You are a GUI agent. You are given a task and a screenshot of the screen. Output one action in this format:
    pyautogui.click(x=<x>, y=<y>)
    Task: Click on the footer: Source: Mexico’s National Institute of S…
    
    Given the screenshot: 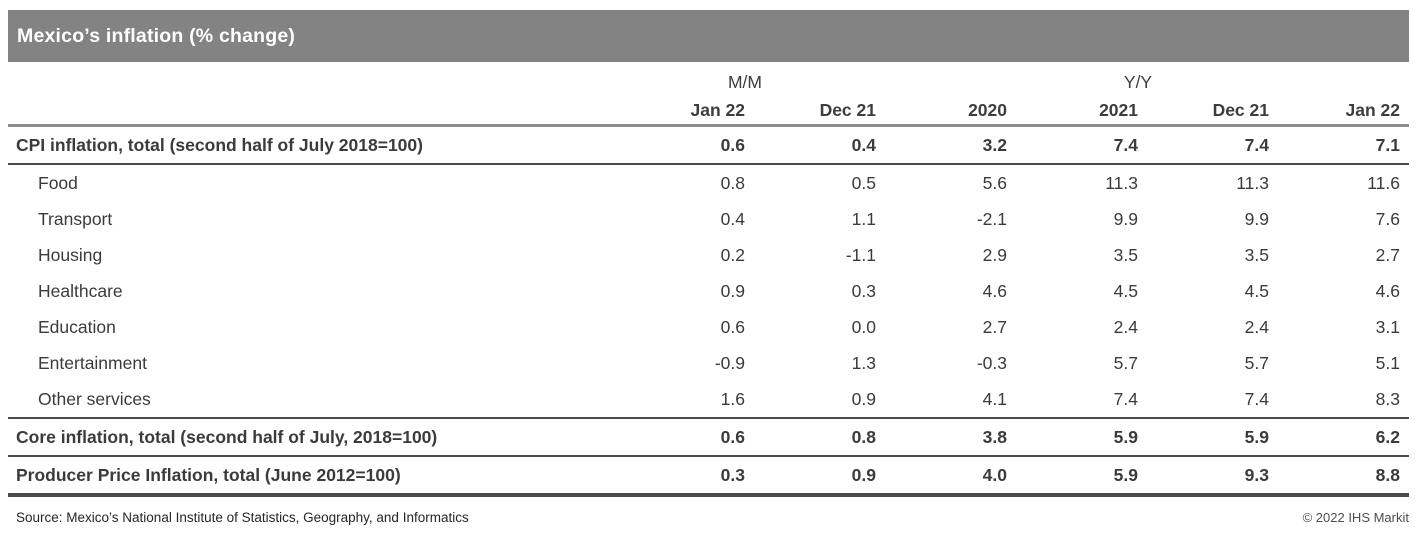 What is the action you would take?
    pyautogui.click(x=708, y=517)
    